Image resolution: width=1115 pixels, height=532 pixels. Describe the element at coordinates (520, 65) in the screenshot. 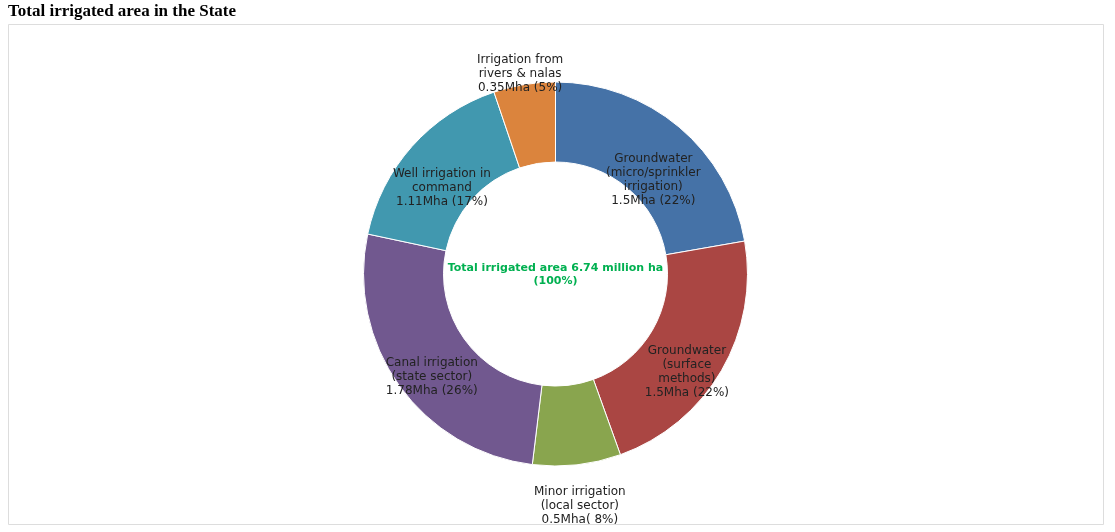

I see `slice-label: Irrigation from rivers & nalas` at that location.